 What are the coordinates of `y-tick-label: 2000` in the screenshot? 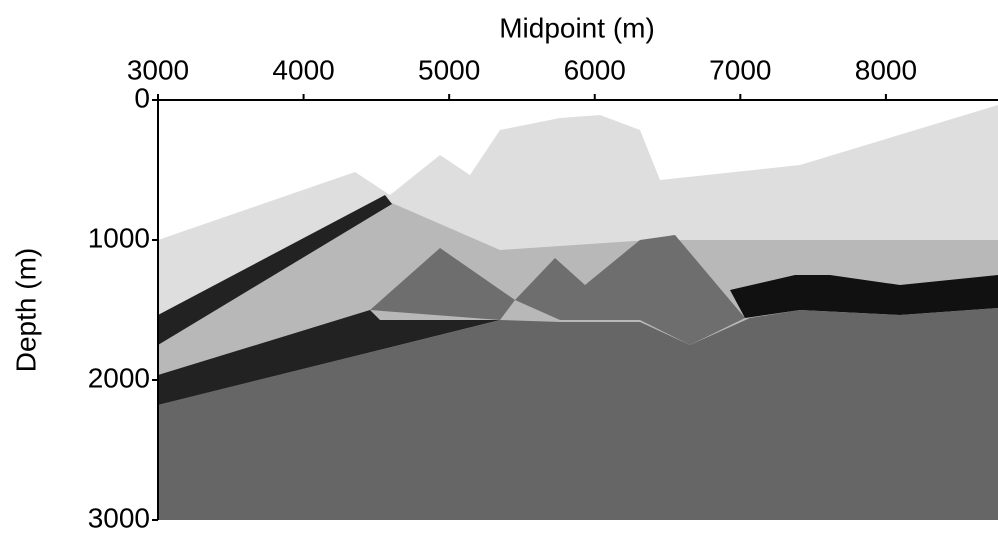 It's located at (119, 377).